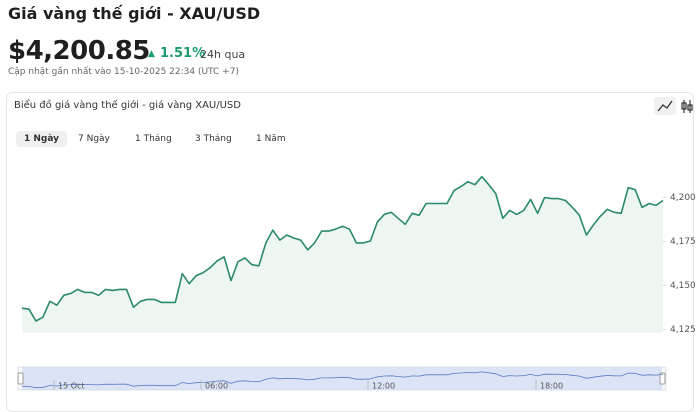 The width and height of the screenshot is (700, 412). I want to click on y-tick-label: 4,125, so click(683, 330).